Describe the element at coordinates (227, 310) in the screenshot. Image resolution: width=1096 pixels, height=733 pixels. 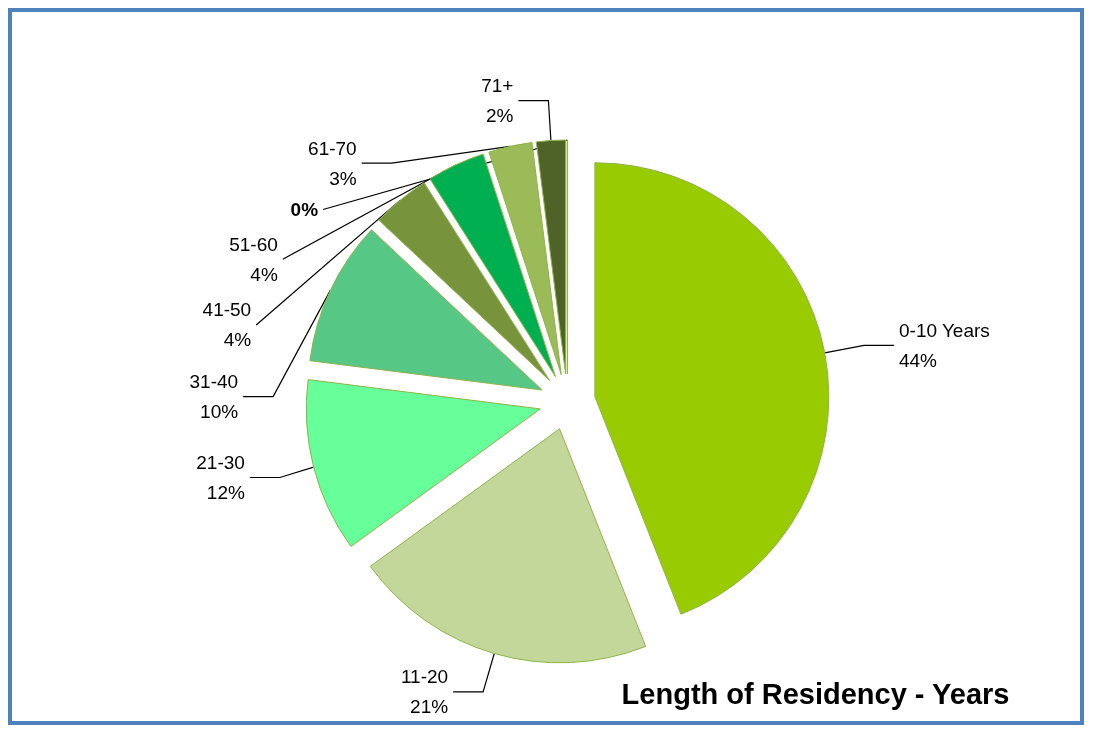
I see `slice-label: 41-50` at that location.